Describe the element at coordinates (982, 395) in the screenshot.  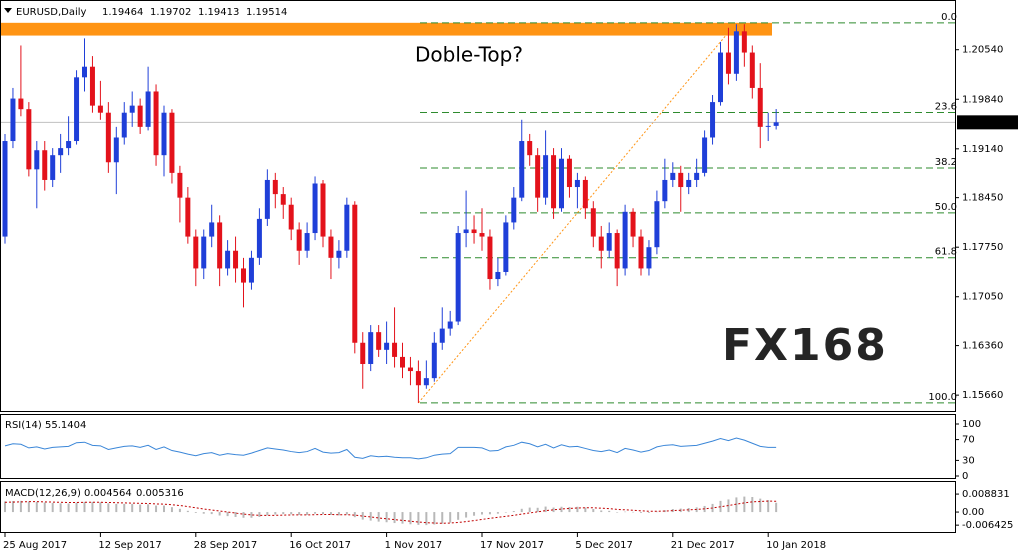
I see `y-tick-label: 1.15660` at that location.